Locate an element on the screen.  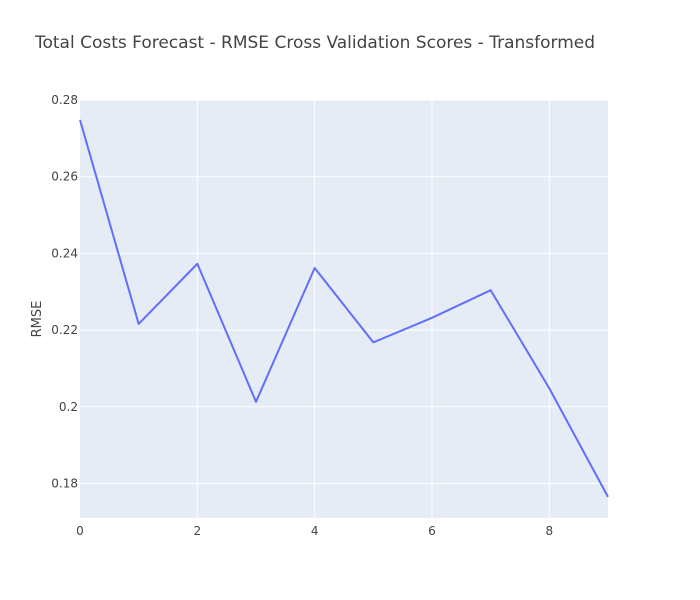
x-axis-ticks: 0 2 4 6 8 is located at coordinates (314, 531).